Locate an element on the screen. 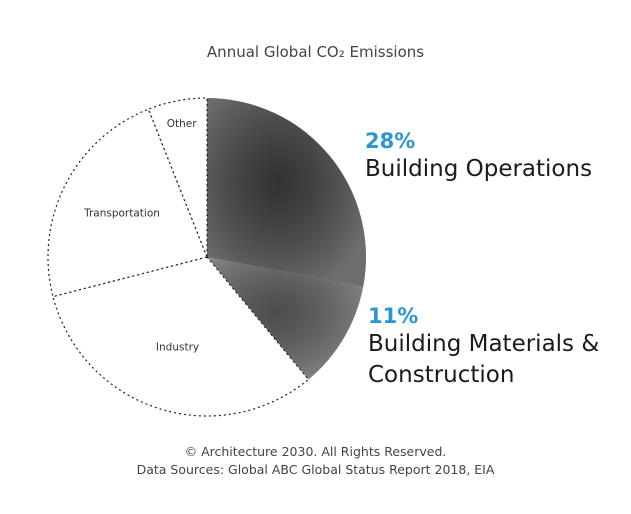 This screenshot has height=514, width=631. slice-label: Industry is located at coordinates (177, 348).